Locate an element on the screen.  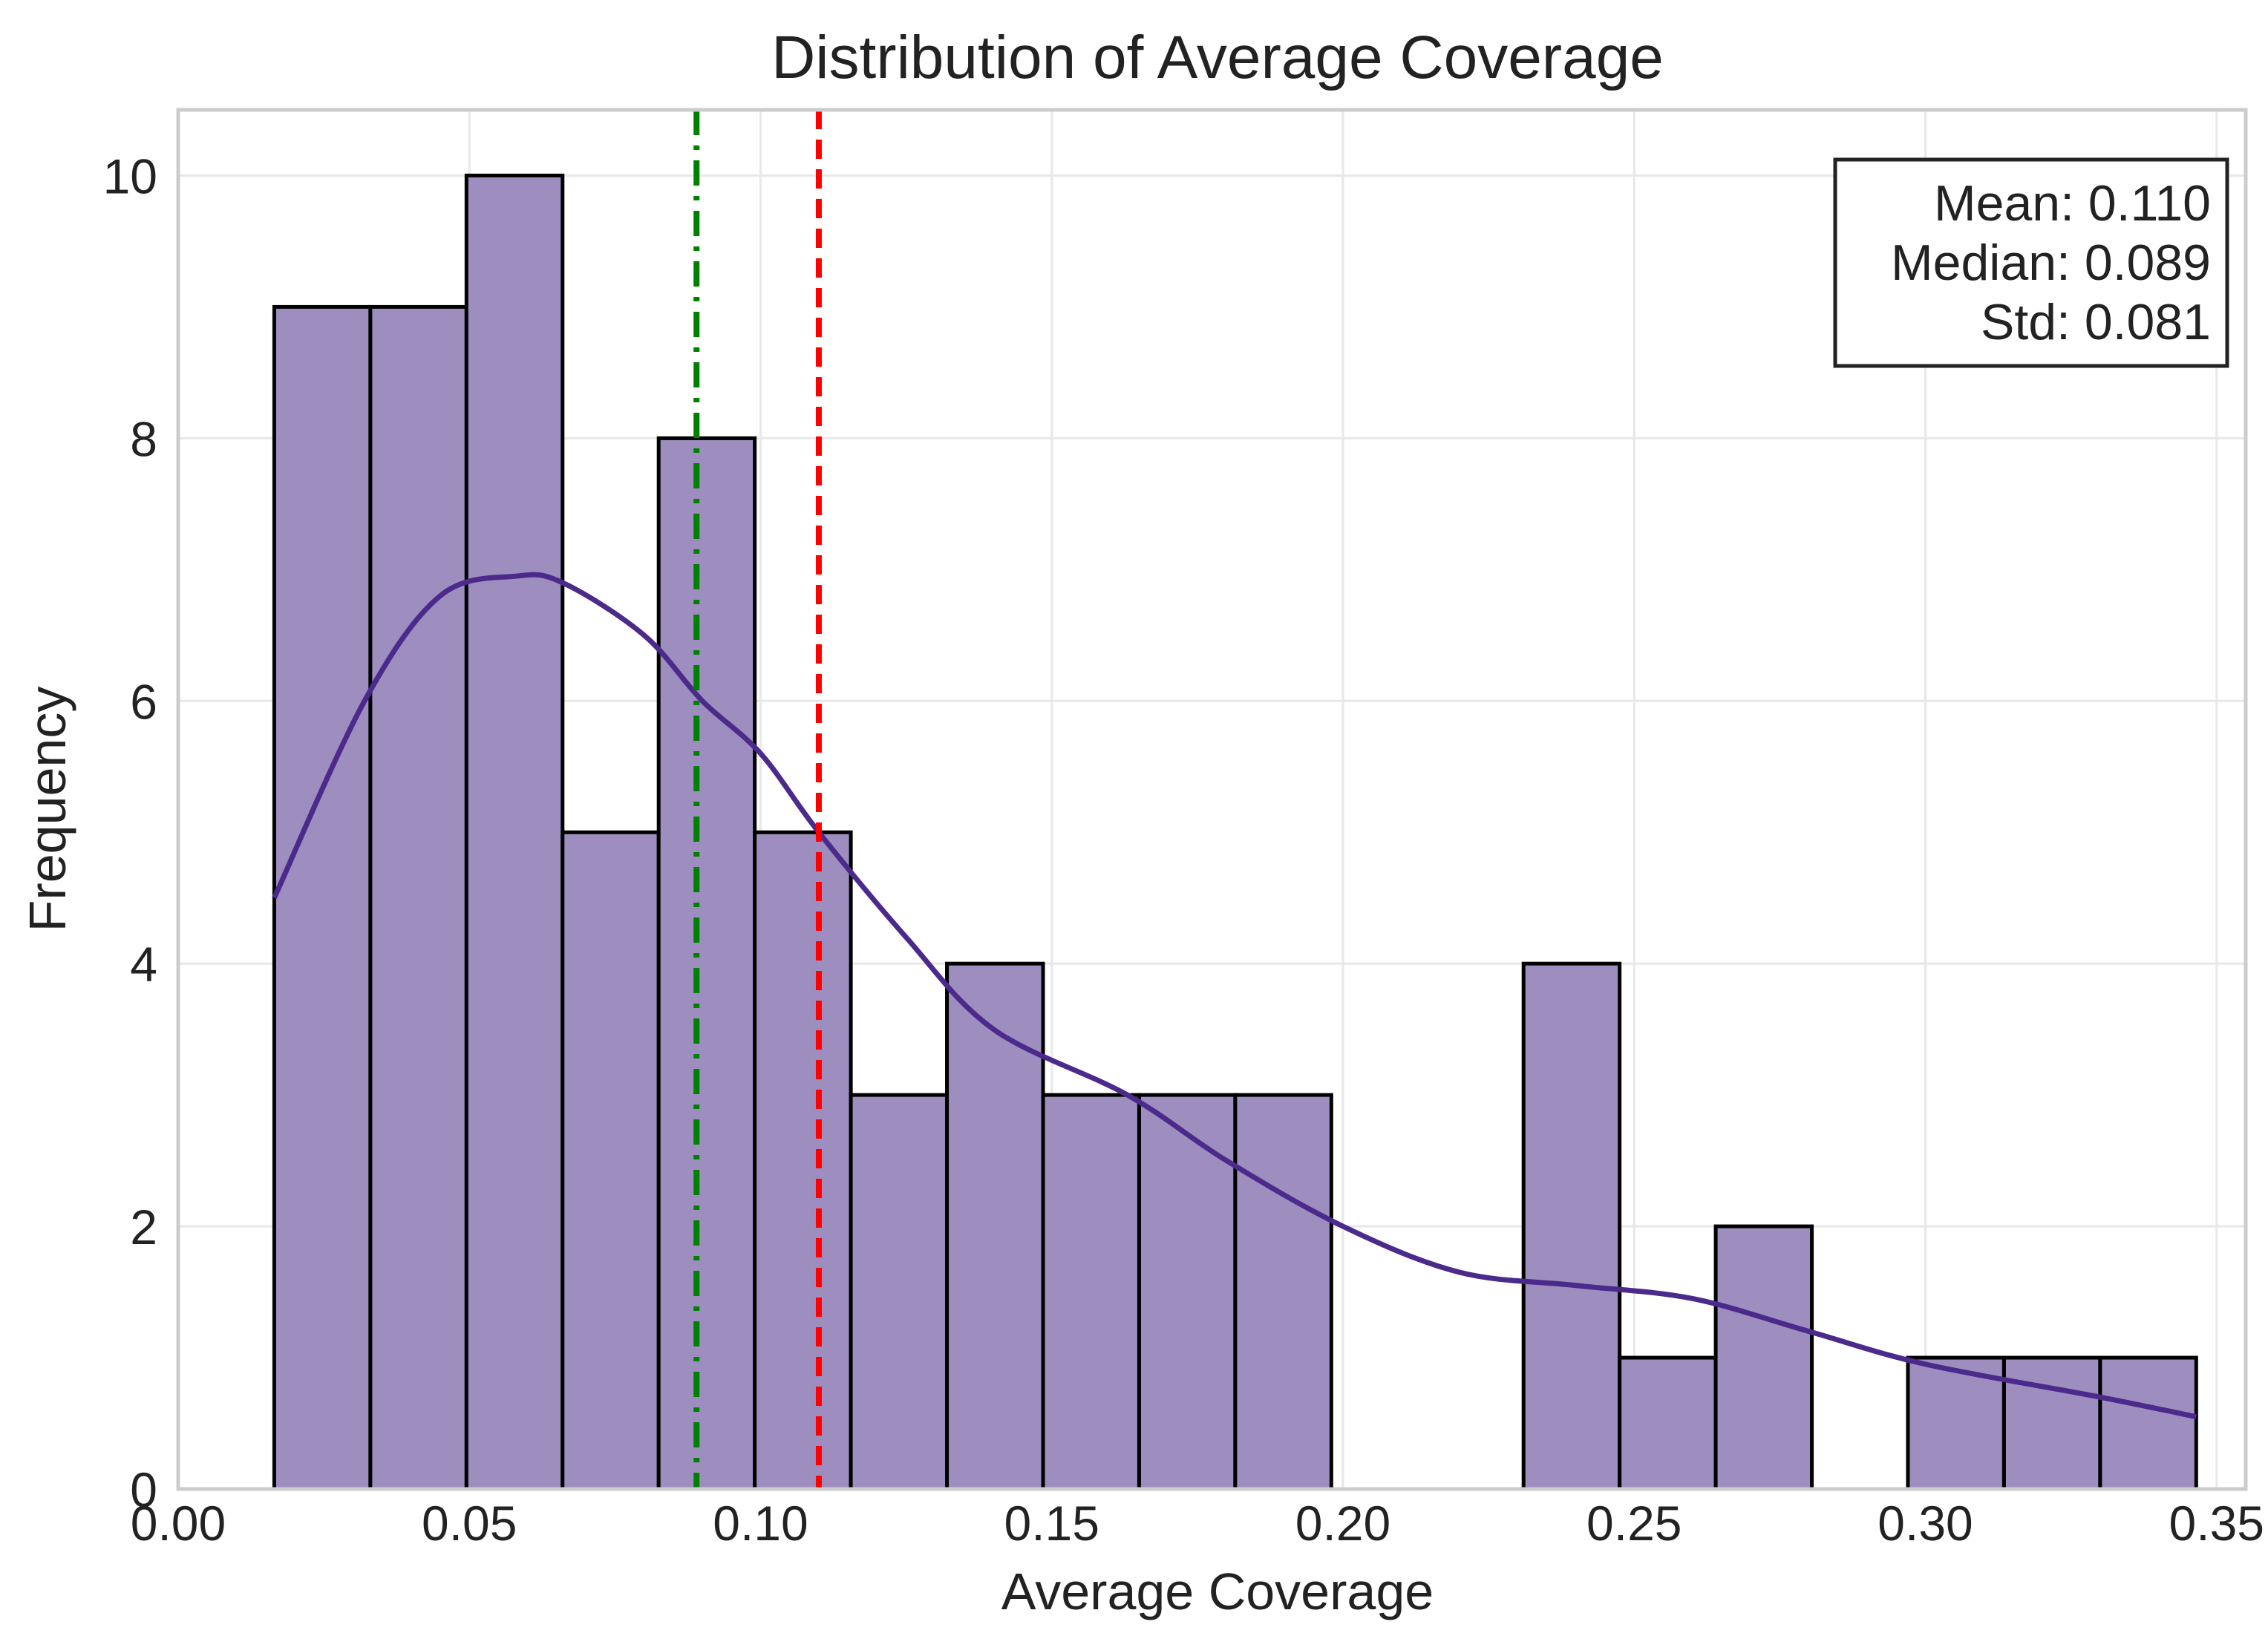
chart-title: Distribution of Average Coverage is located at coordinates (1217, 57).